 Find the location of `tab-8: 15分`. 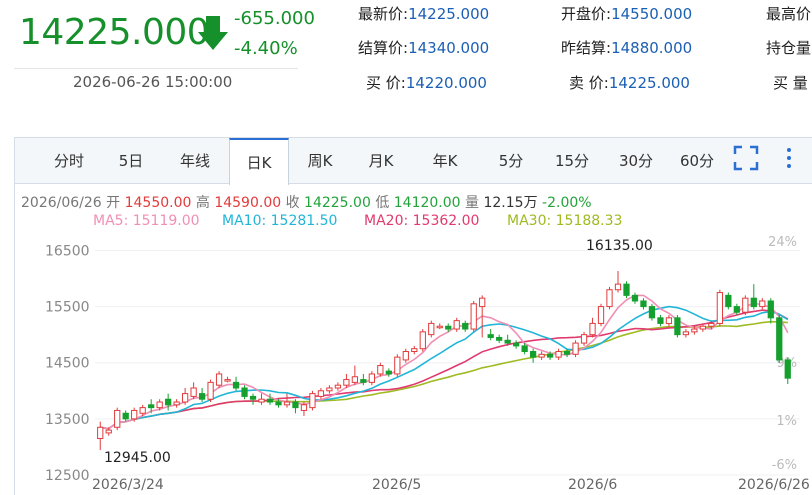

tab-8: 15分 is located at coordinates (572, 161).